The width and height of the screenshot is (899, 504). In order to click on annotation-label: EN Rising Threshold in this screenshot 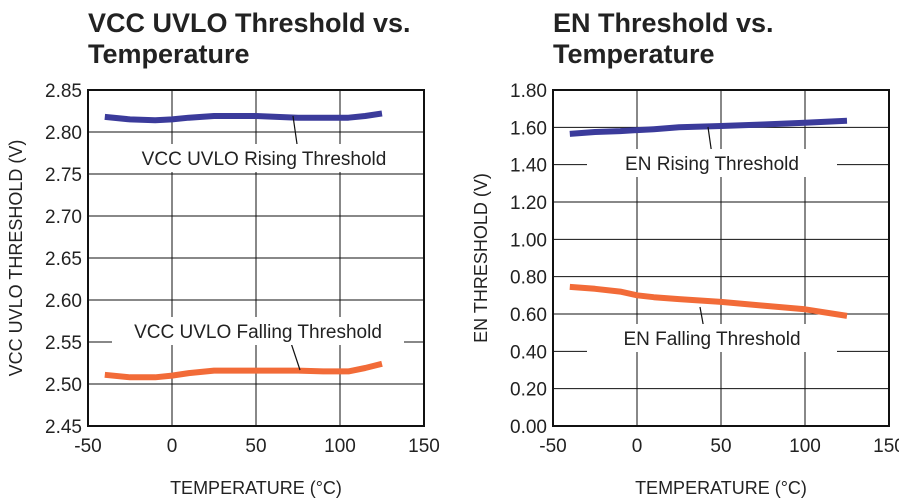, I will do `click(712, 164)`.